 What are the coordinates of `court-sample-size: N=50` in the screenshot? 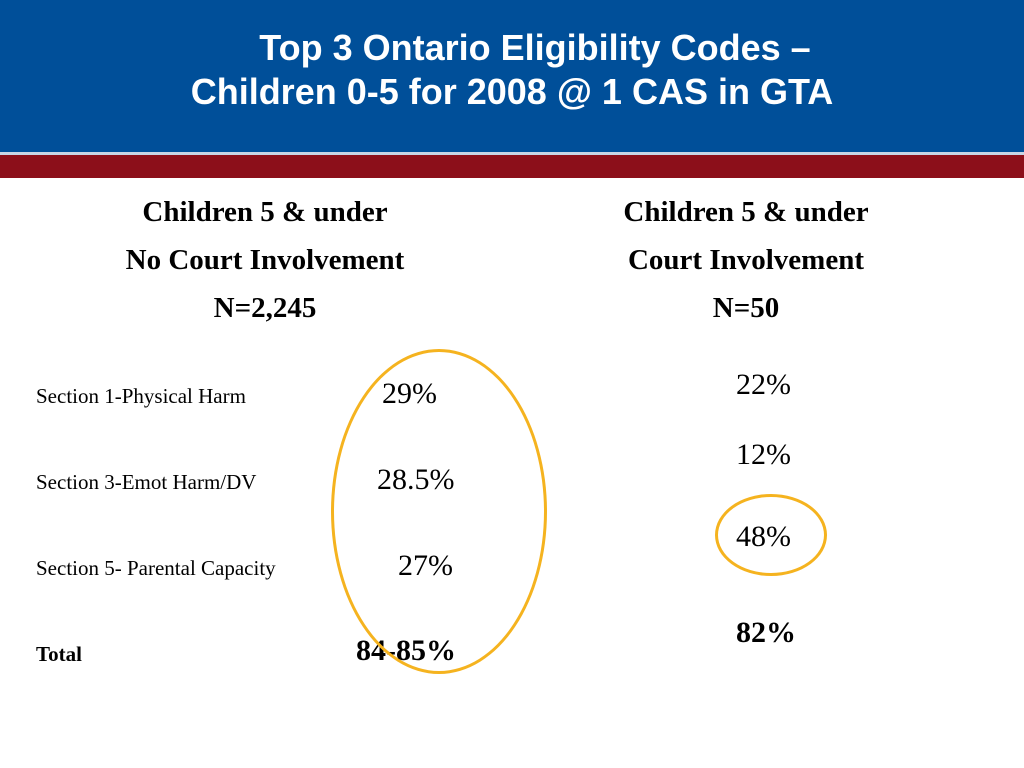 It's located at (746, 308).